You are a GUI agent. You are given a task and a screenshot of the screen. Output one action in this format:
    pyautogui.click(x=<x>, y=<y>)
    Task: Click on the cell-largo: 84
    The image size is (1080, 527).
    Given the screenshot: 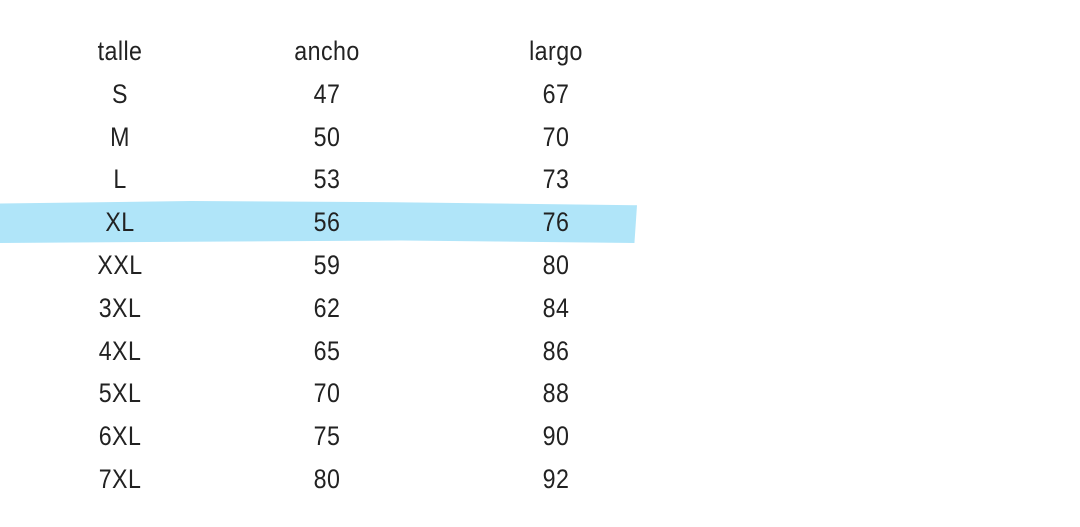 What is the action you would take?
    pyautogui.click(x=556, y=307)
    